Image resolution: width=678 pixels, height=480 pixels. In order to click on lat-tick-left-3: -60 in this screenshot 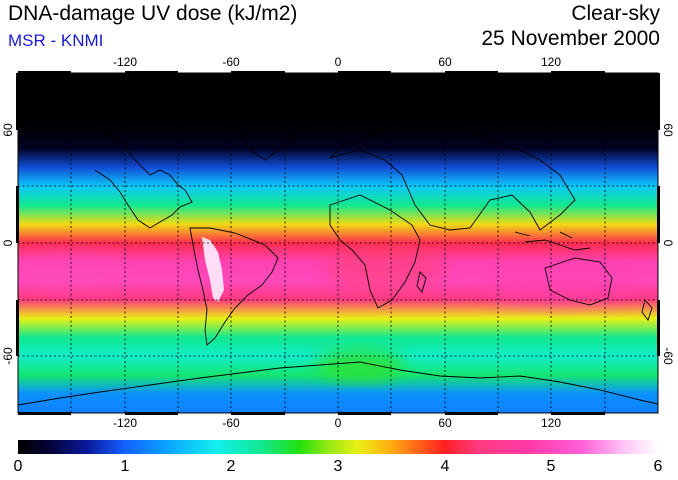, I will do `click(8, 356)`.